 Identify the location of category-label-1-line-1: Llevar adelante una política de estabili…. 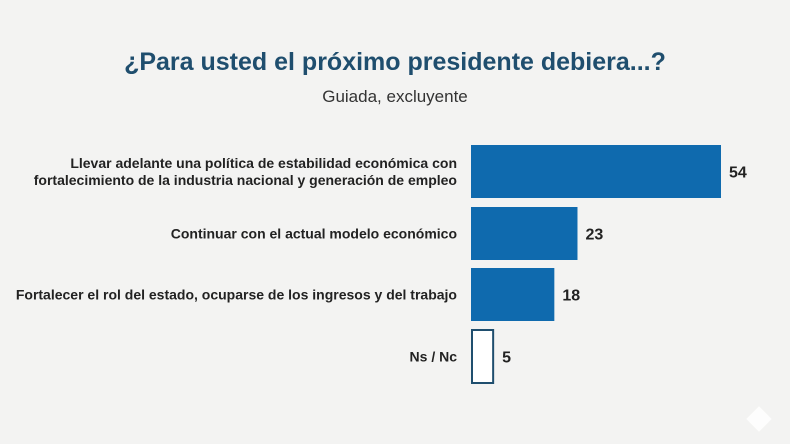
(263, 163).